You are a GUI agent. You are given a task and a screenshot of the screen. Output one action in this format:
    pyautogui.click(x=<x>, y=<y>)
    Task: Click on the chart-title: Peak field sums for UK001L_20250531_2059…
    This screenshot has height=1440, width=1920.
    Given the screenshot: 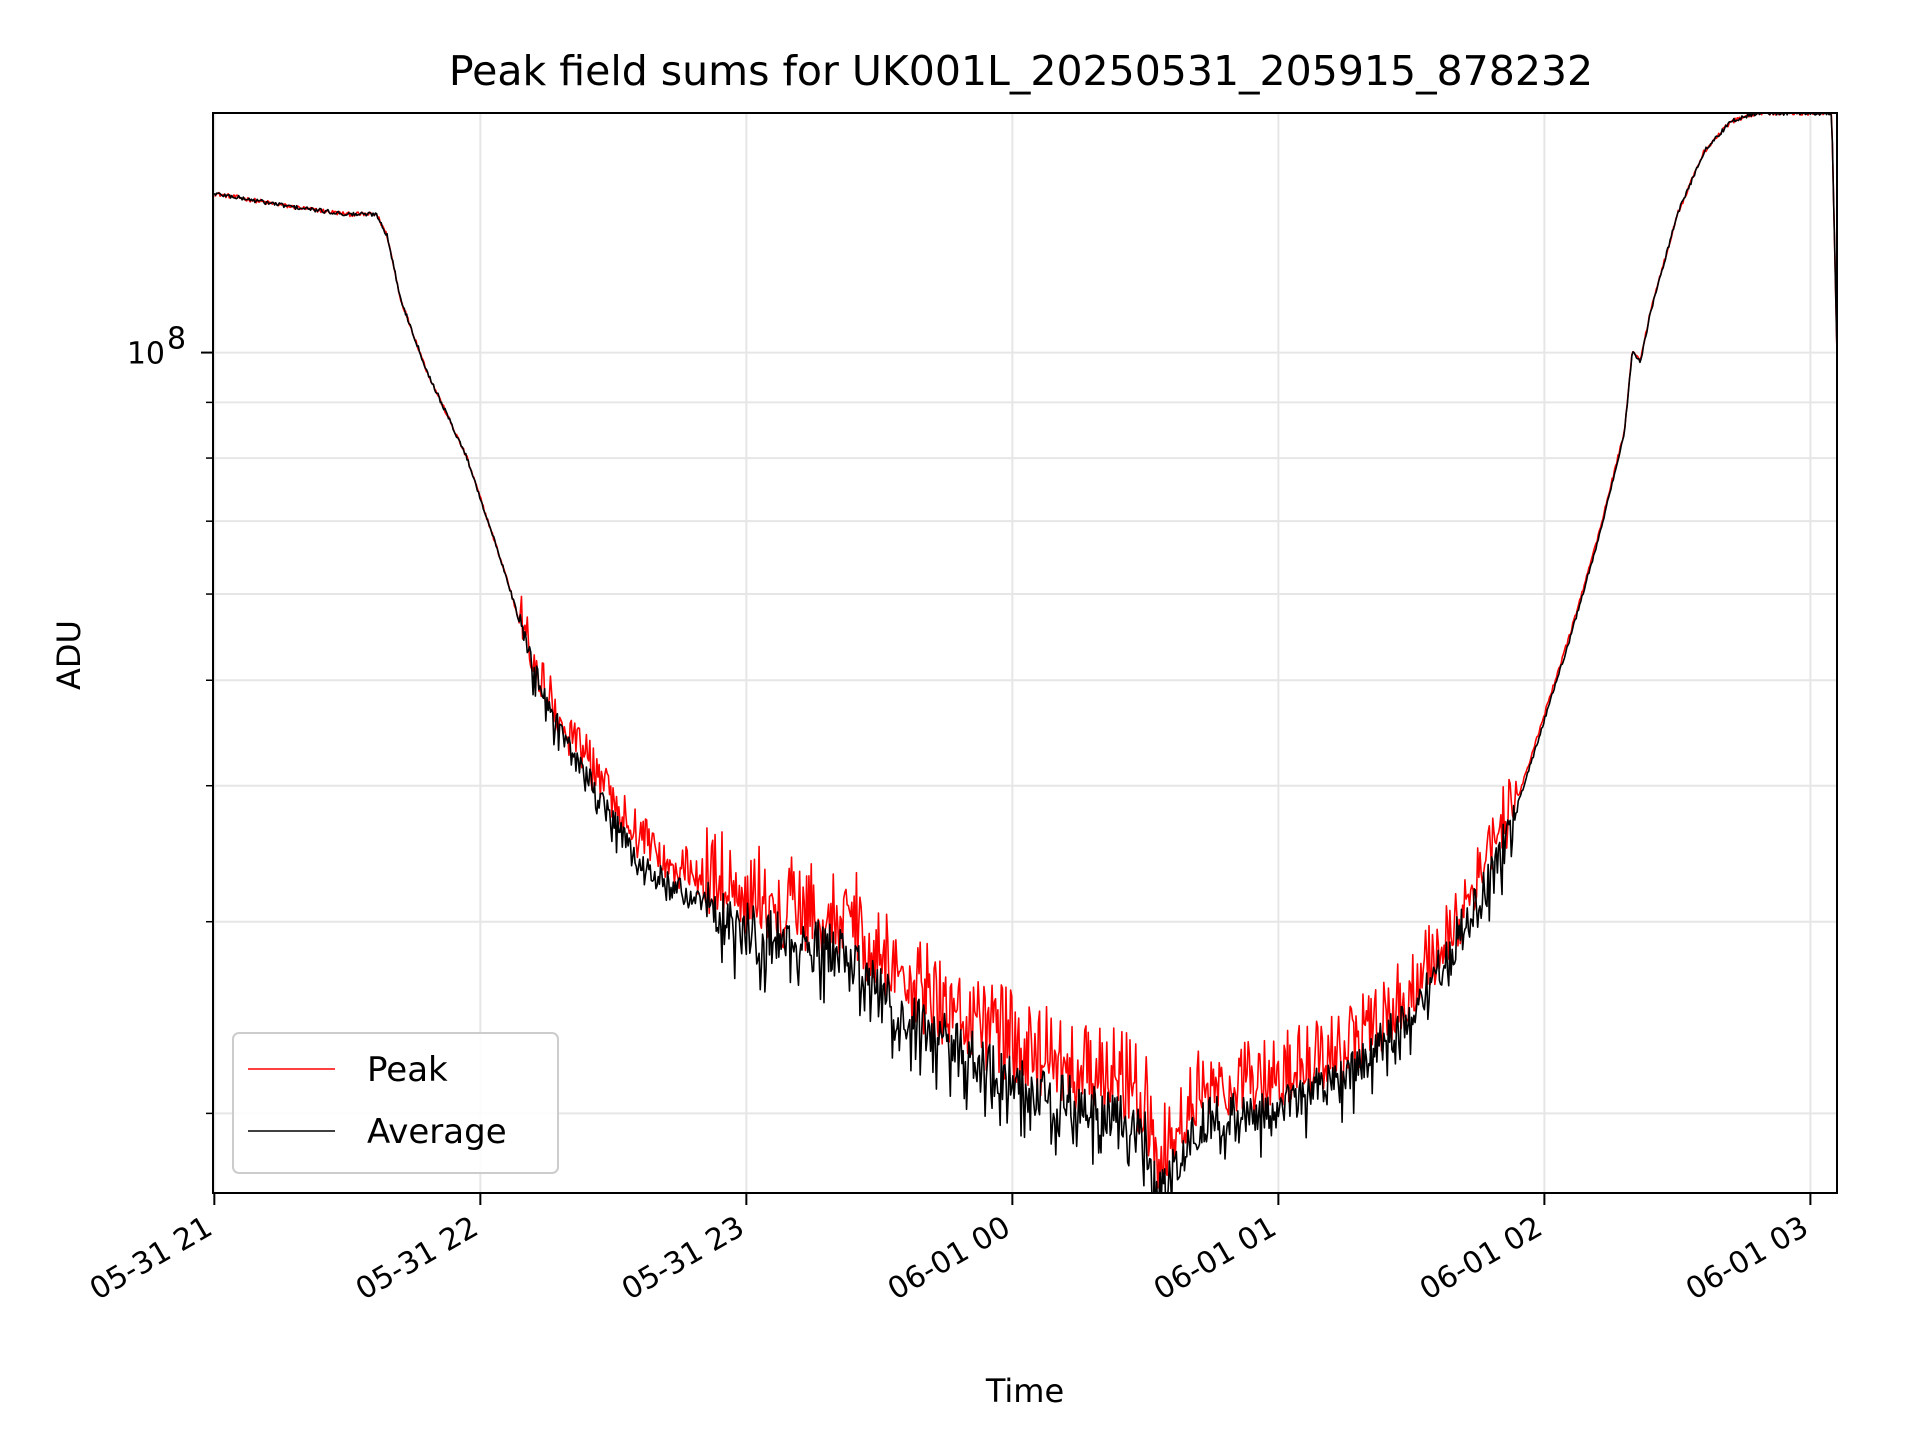 What is the action you would take?
    pyautogui.click(x=1021, y=71)
    